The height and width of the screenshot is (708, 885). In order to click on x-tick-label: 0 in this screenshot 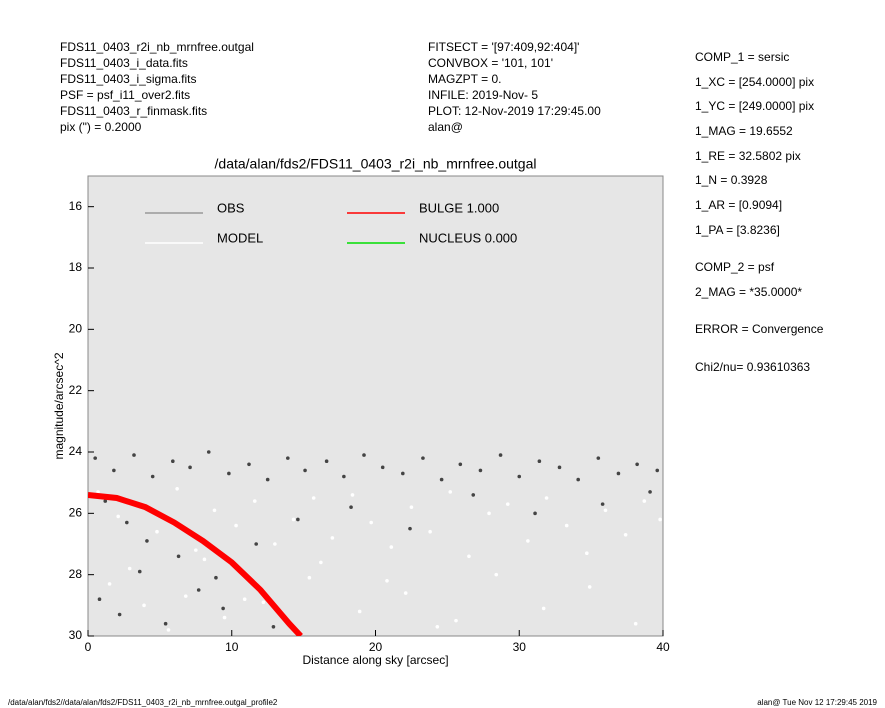, I will do `click(88, 647)`.